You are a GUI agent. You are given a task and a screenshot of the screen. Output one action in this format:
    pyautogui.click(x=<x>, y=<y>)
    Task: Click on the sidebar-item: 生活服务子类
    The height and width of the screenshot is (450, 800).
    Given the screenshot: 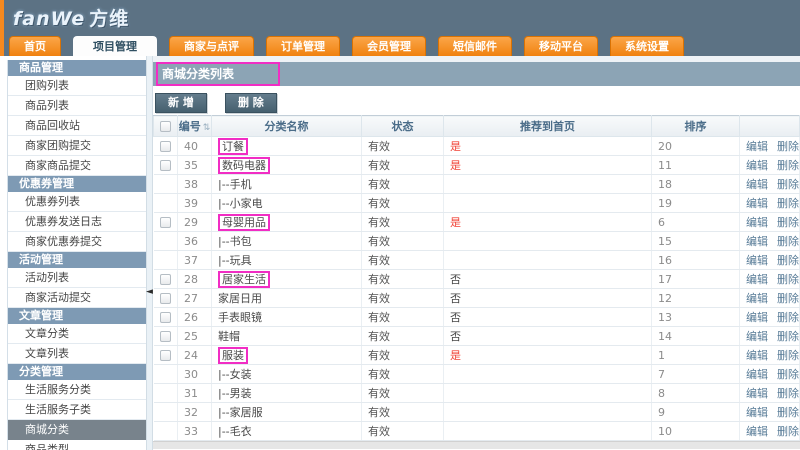 What is the action you would take?
    pyautogui.click(x=77, y=410)
    